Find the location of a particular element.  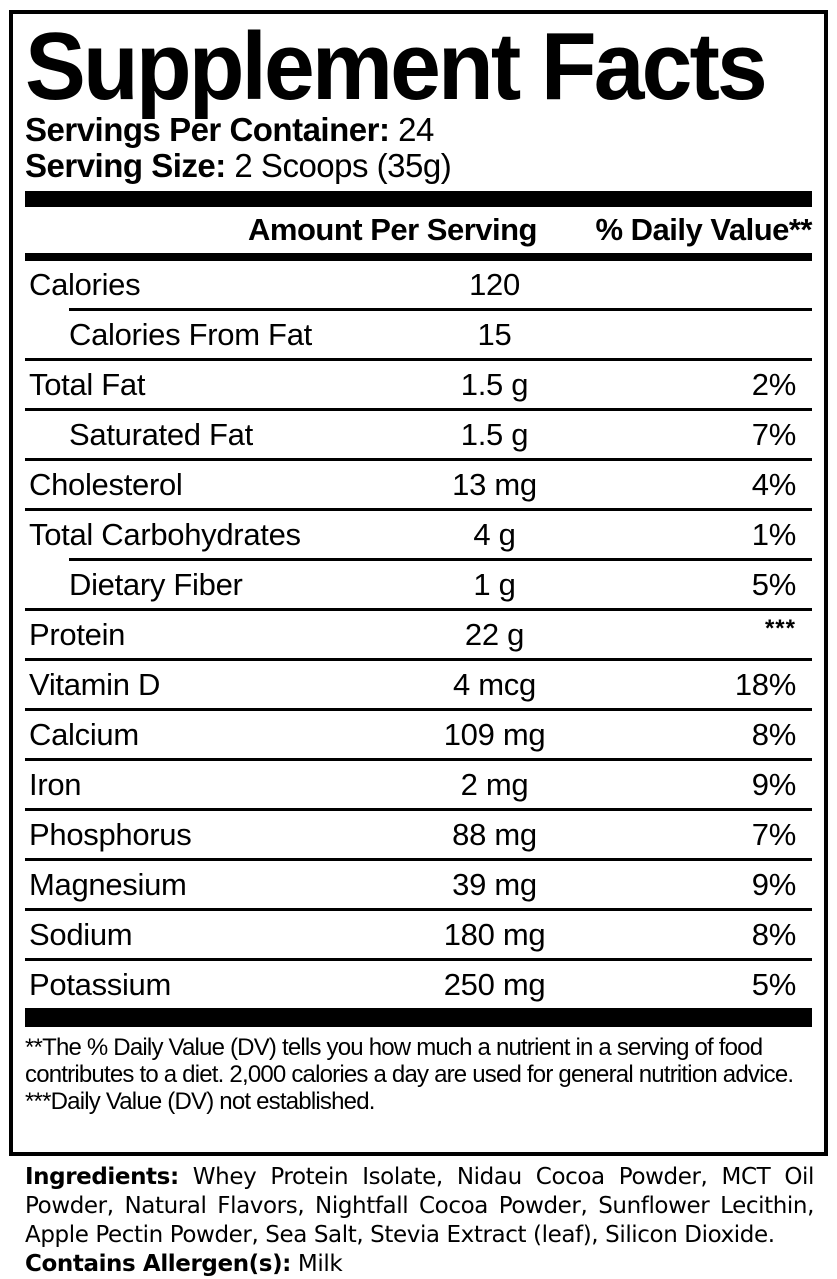

nutrient-name: Total Carbohydrates is located at coordinates (165, 534).